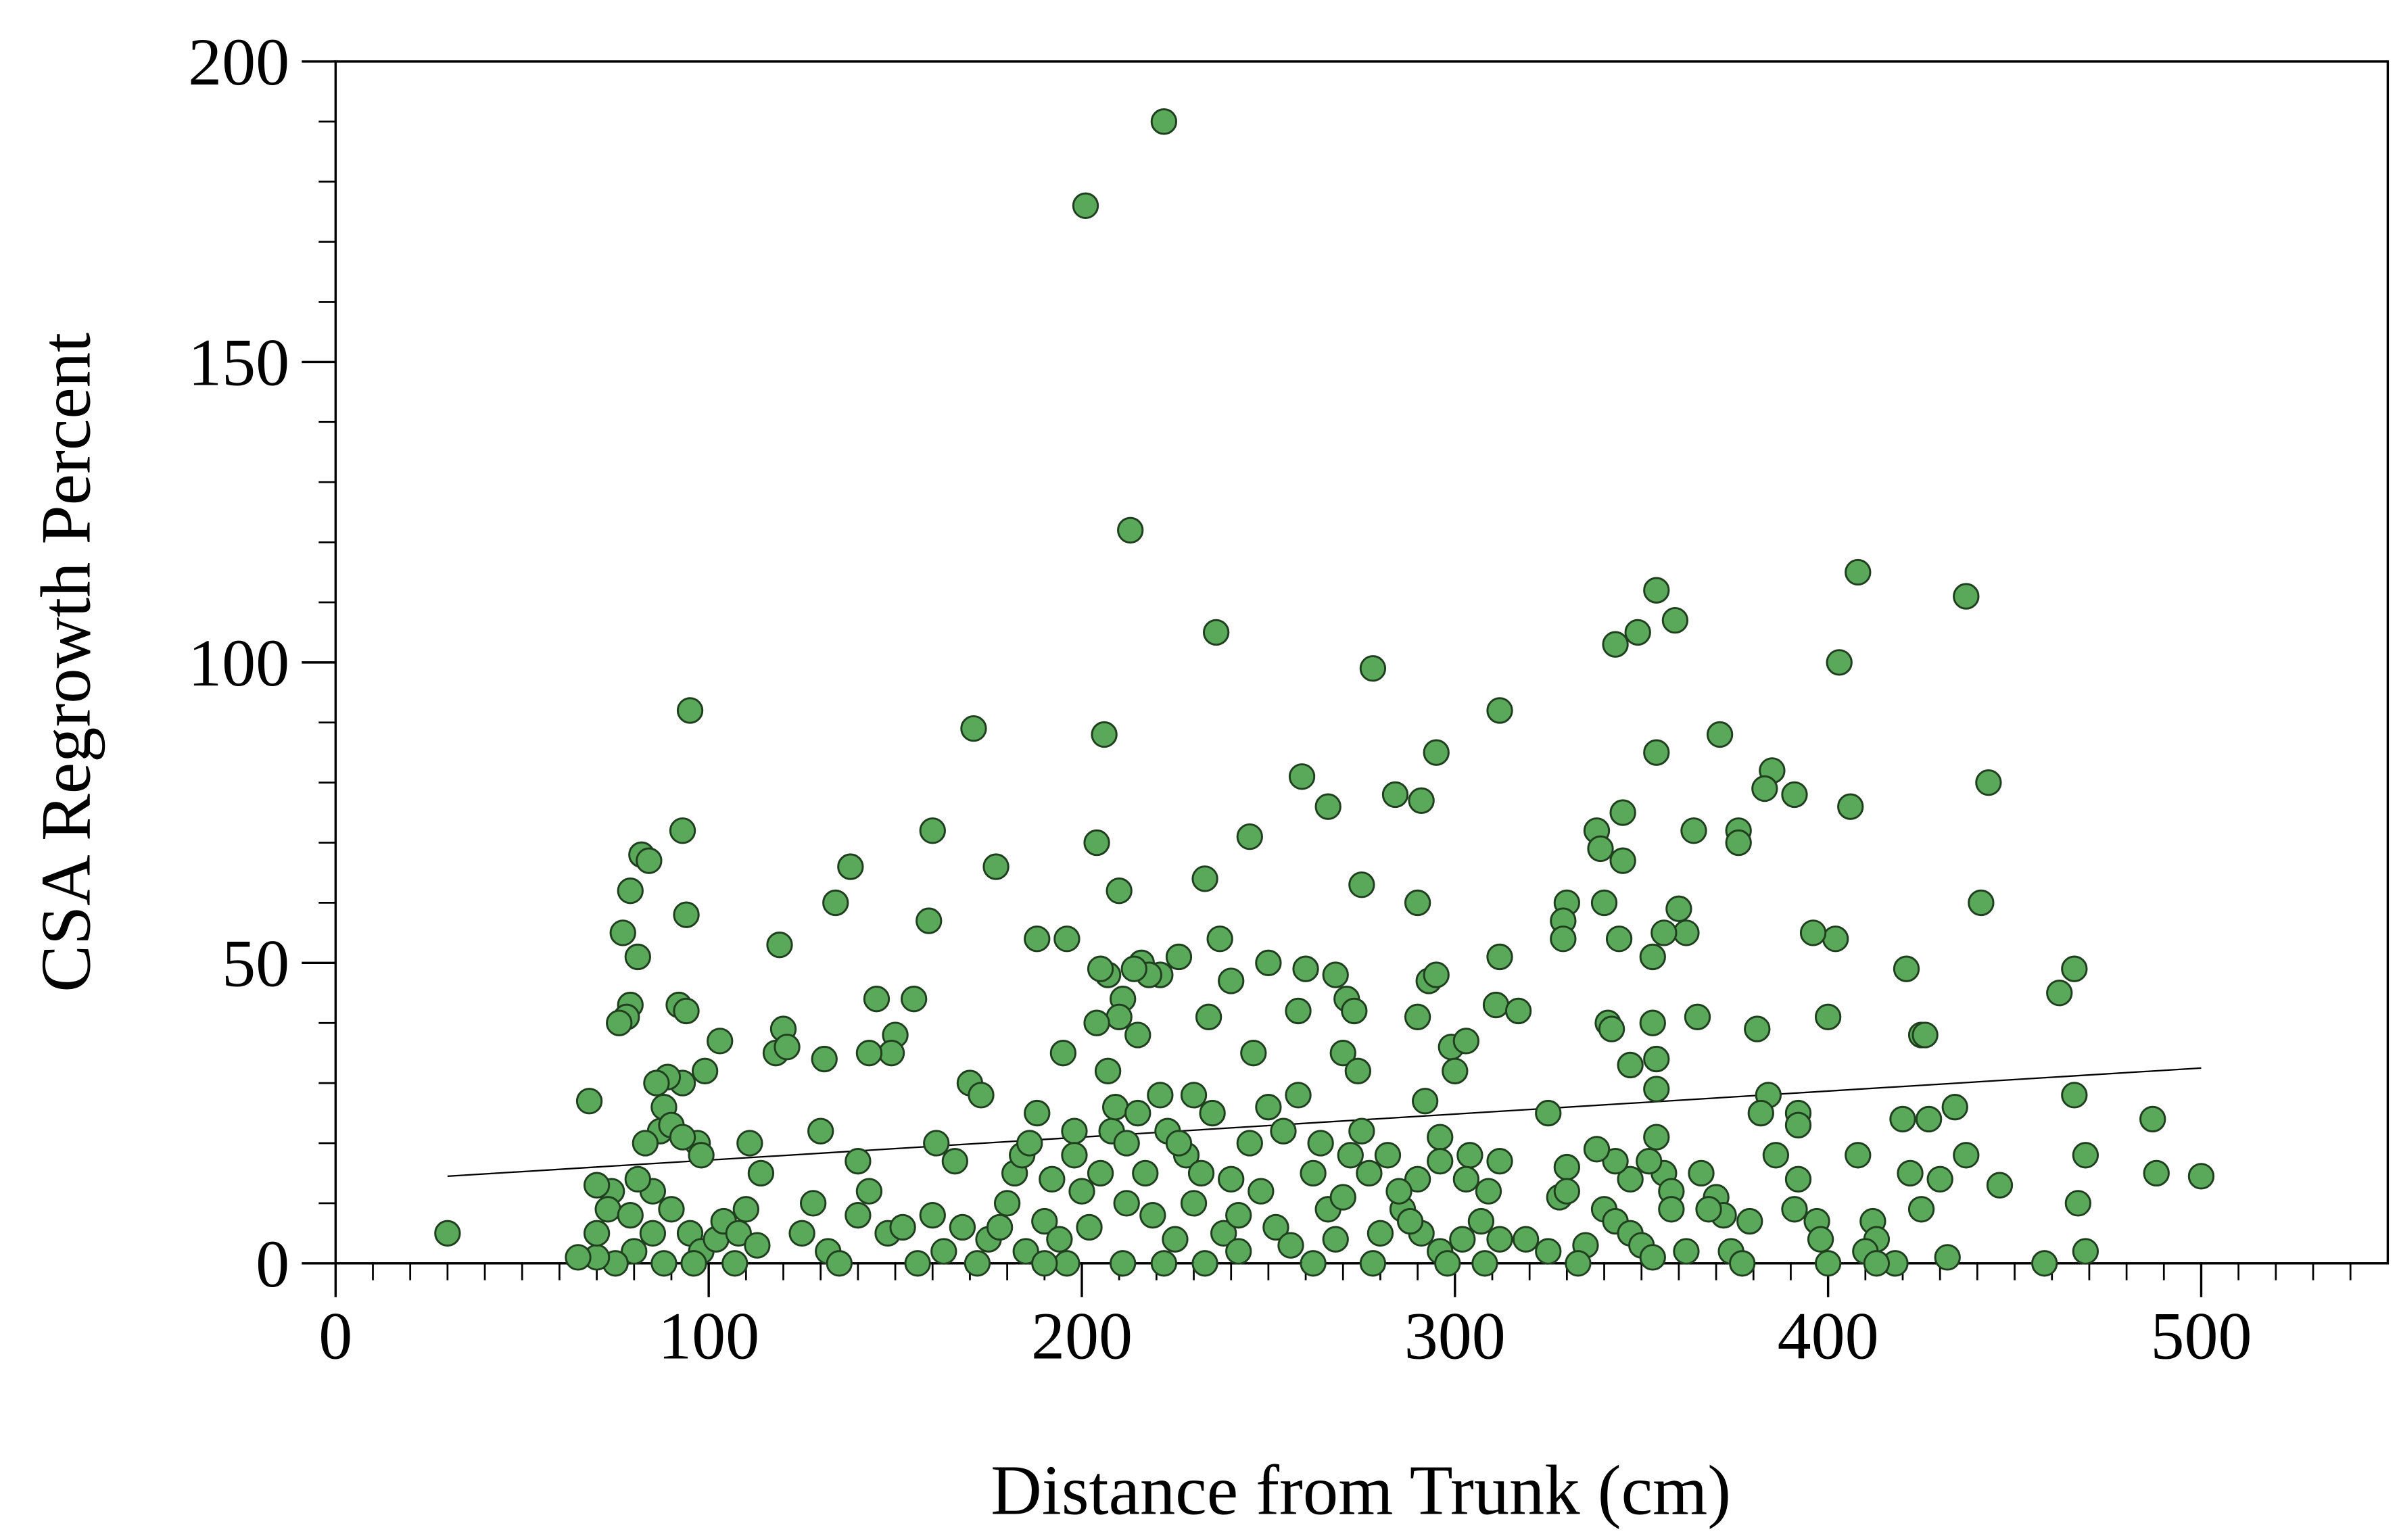 The width and height of the screenshot is (2399, 1540). I want to click on y-axis-title: CSA Regrowth Percent, so click(66, 662).